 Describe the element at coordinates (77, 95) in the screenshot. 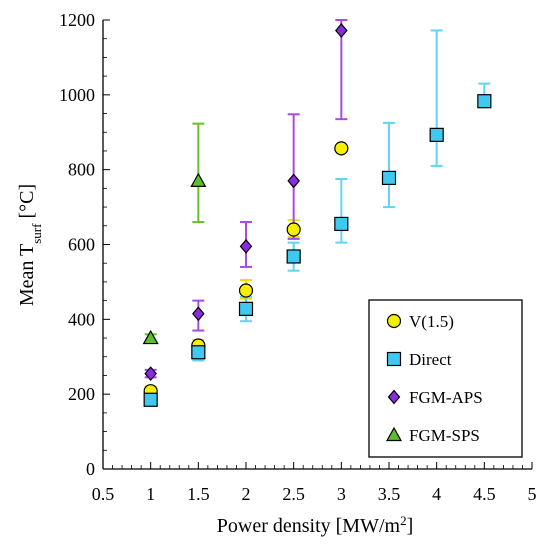

I see `y-tick-label: 1000` at that location.